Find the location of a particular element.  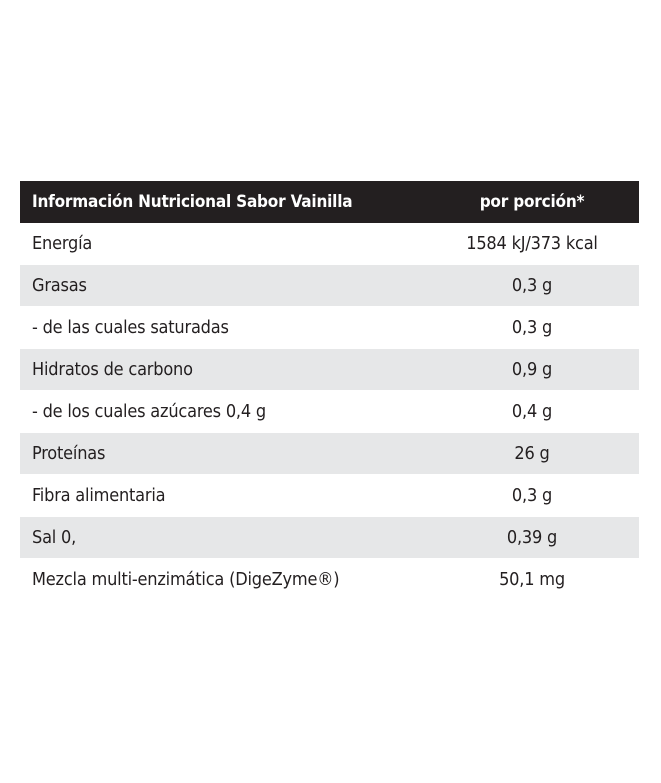

nutrient-value: 0,39 g is located at coordinates (532, 537).